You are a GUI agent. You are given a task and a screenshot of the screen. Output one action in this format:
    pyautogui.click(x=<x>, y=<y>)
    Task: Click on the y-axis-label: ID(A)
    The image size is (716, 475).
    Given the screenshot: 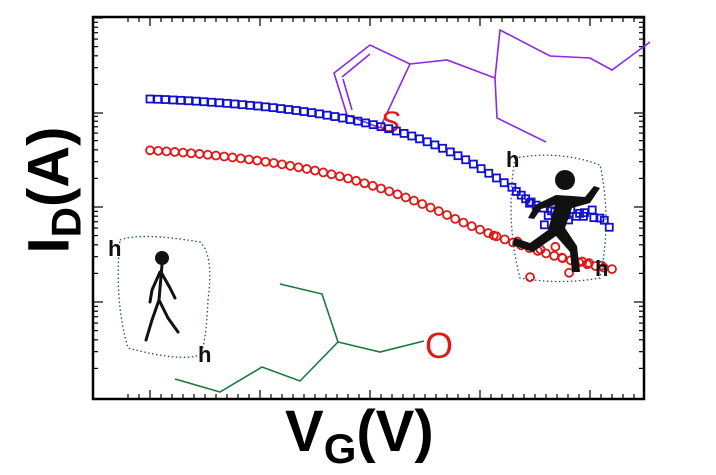 What is the action you would take?
    pyautogui.click(x=53, y=190)
    